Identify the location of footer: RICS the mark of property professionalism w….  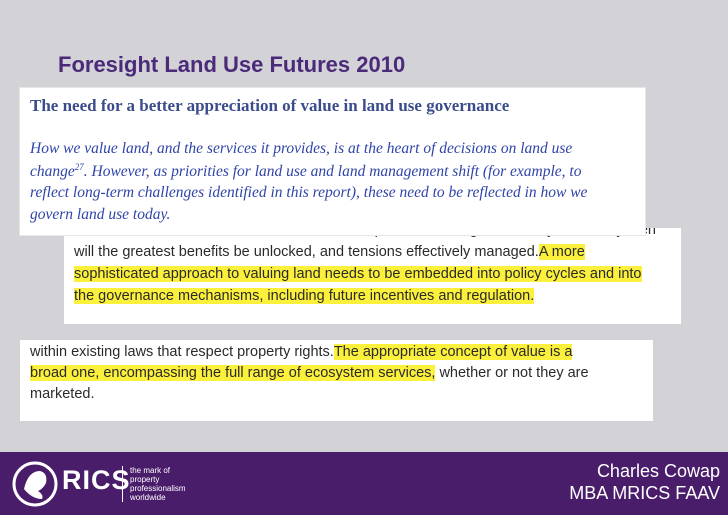
(364, 483).